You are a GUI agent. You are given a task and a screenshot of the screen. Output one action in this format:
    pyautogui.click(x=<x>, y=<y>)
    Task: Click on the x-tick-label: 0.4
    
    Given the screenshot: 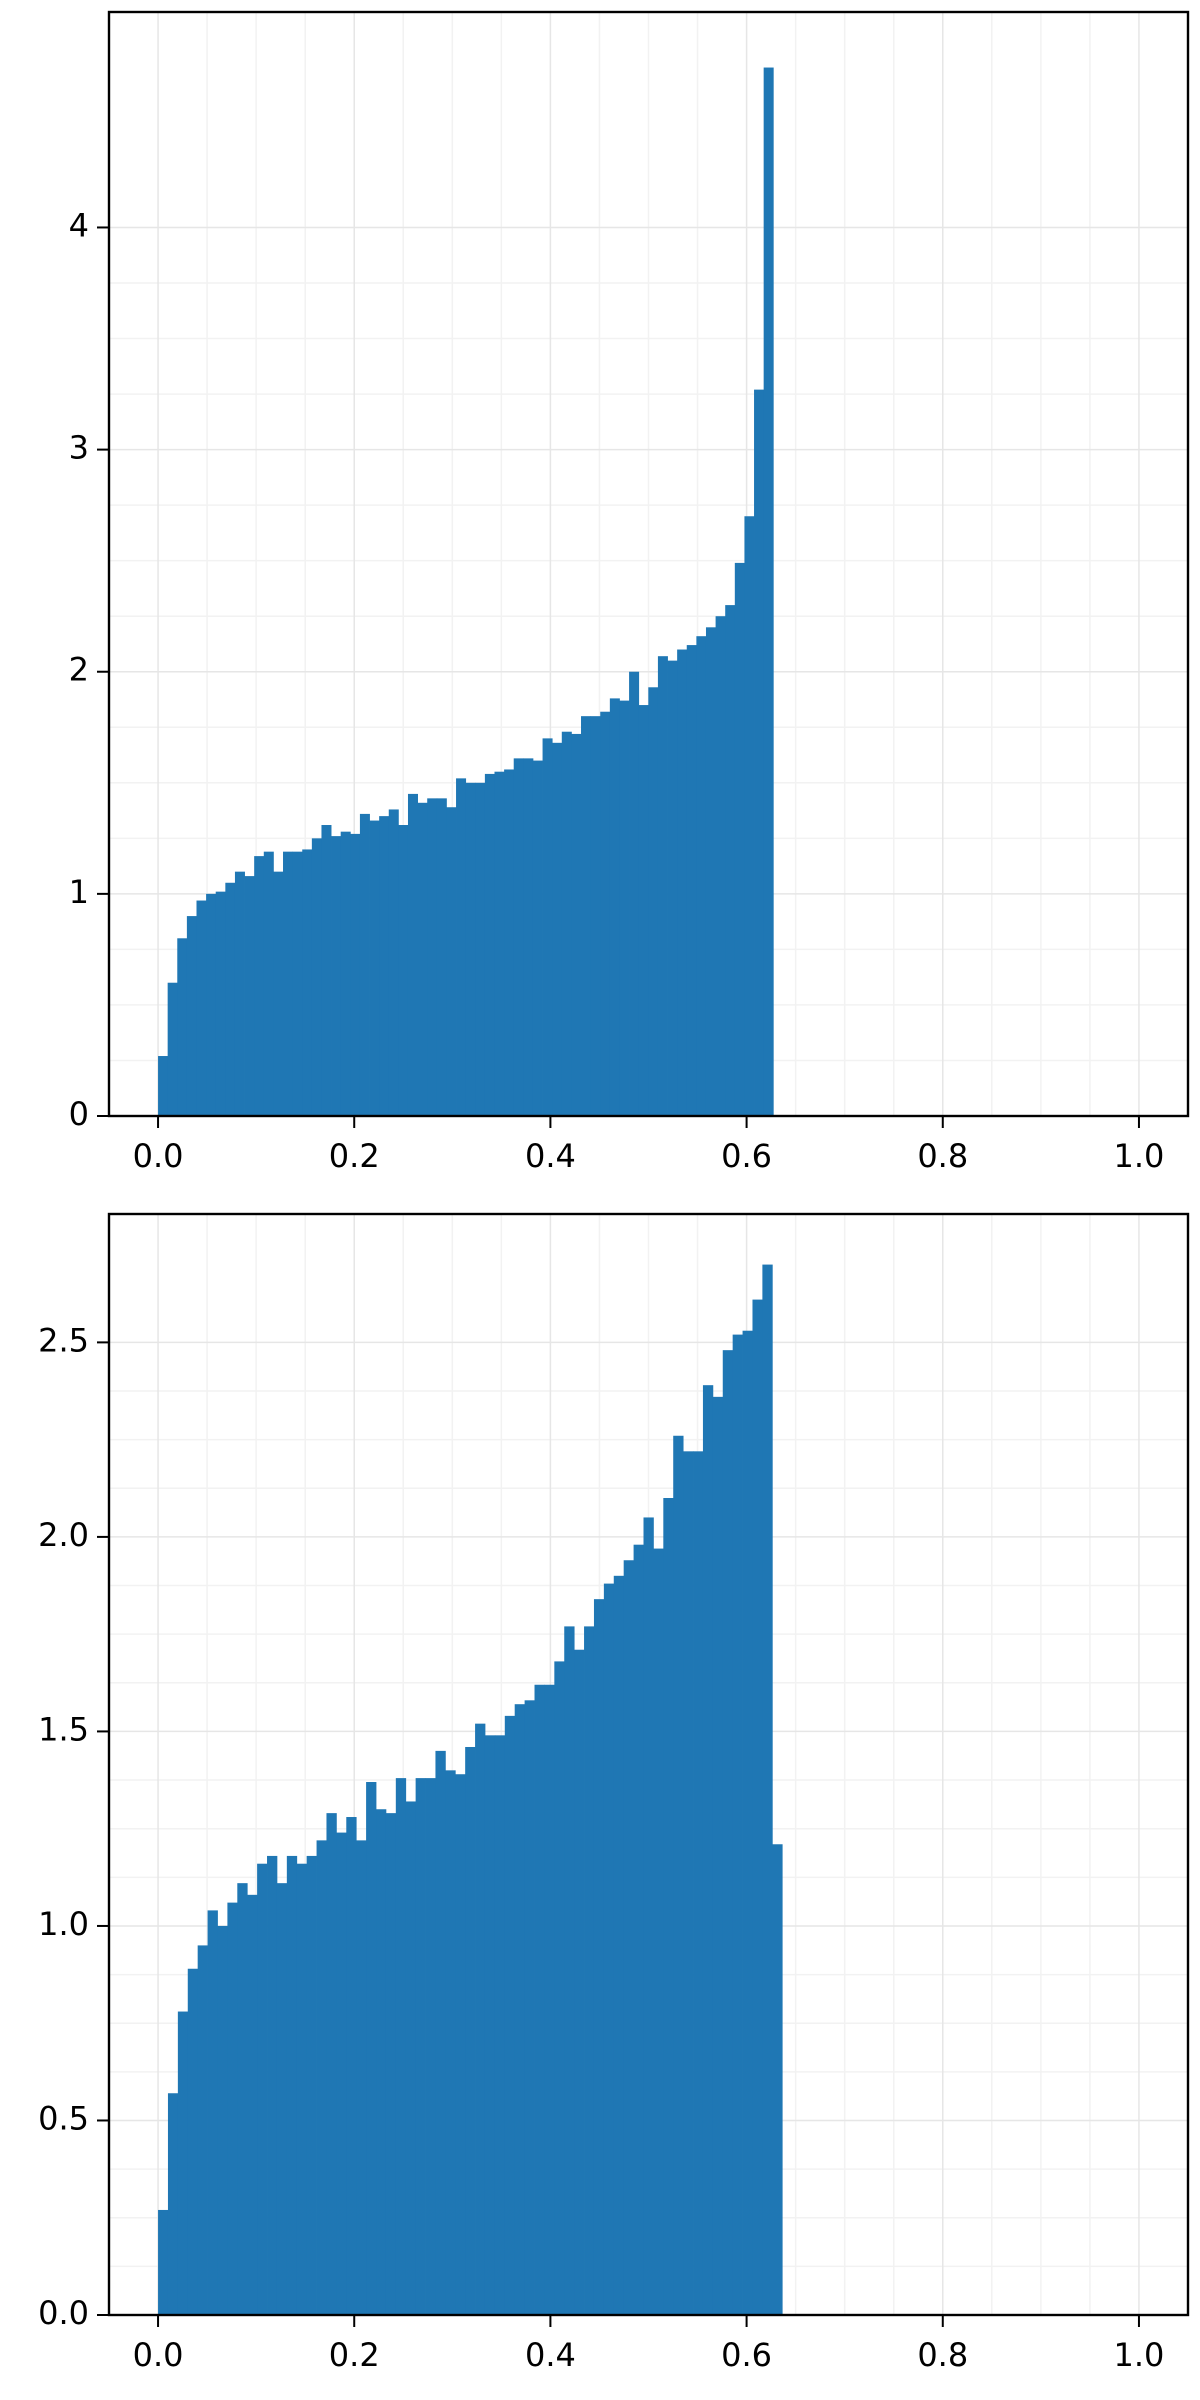 What is the action you would take?
    pyautogui.click(x=550, y=1156)
    